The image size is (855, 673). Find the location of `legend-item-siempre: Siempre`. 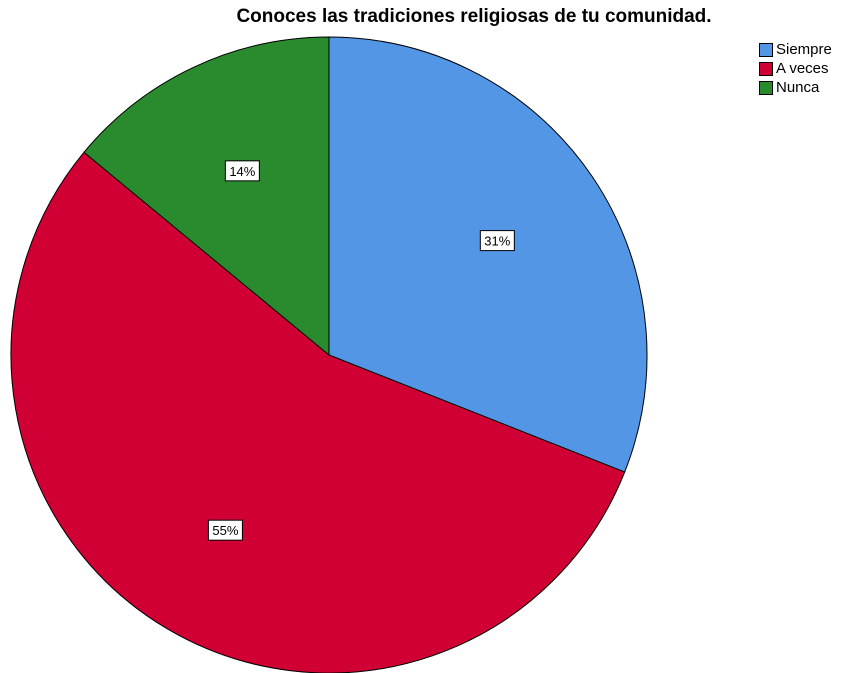

legend-item-siempre: Siempre is located at coordinates (795, 49).